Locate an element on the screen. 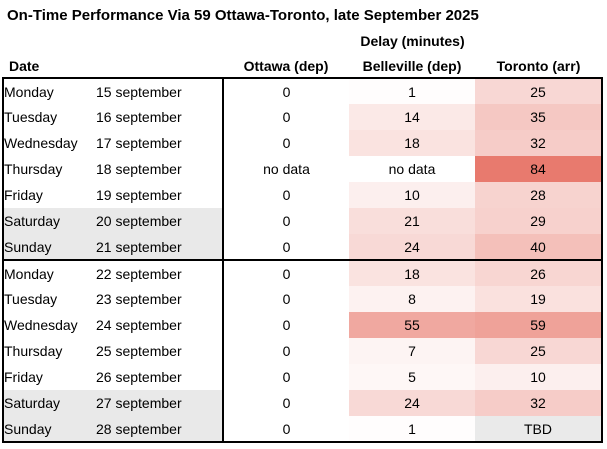 Image resolution: width=607 pixels, height=449 pixels. table-row: Tuesday 23 september 0 8 19 is located at coordinates (302, 299).